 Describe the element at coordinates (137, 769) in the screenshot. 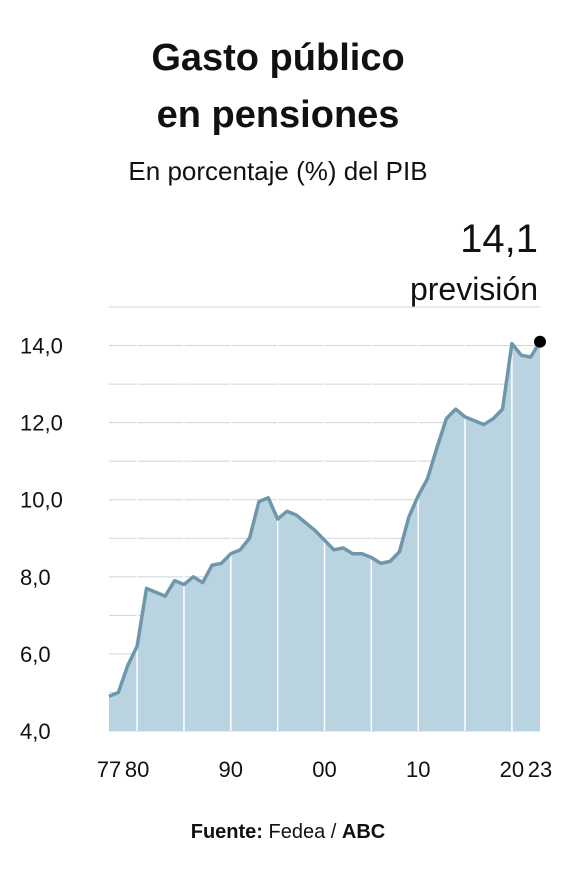

I see `x-tick-label: 80` at that location.